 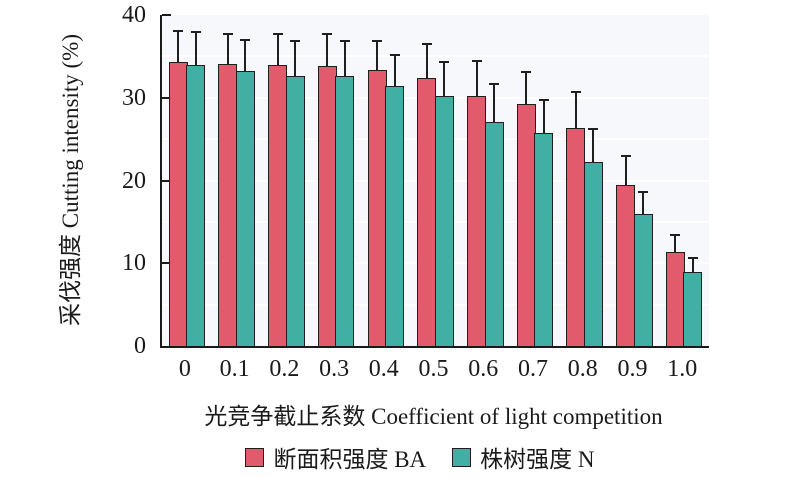 What do you see at coordinates (526, 208) in the screenshot?
I see `bar-ba-0.7` at bounding box center [526, 208].